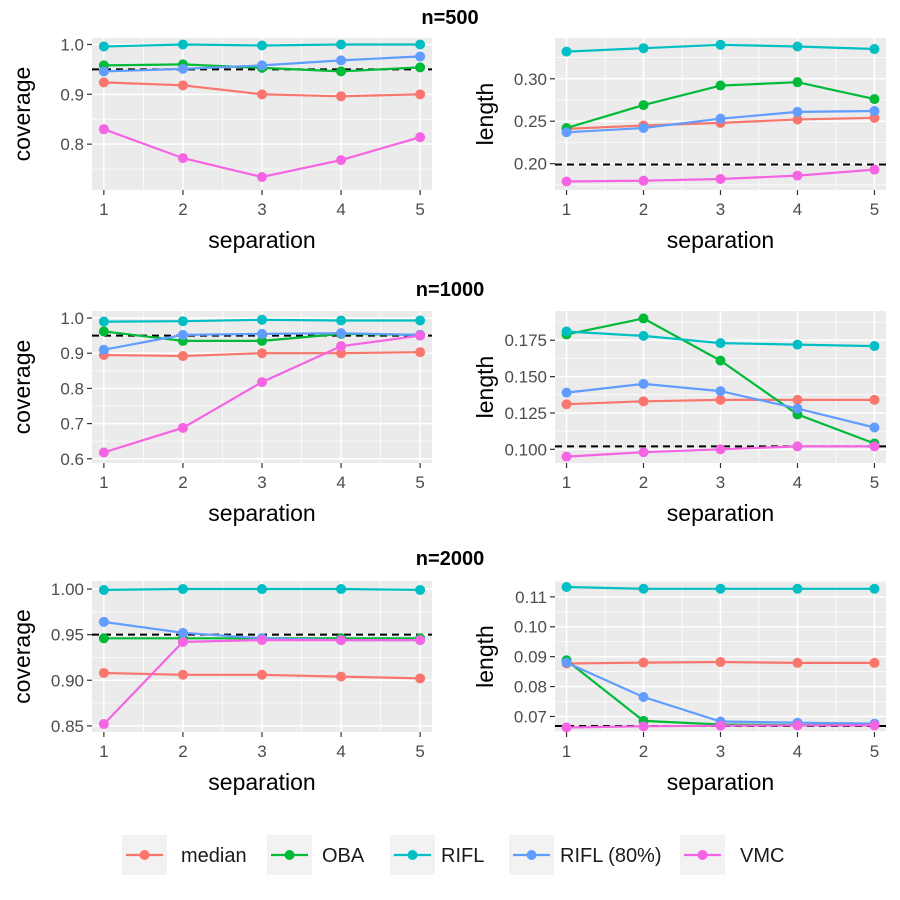 This screenshot has width=900, height=900. What do you see at coordinates (343, 856) in the screenshot?
I see `legend-label-oba: OBA` at bounding box center [343, 856].